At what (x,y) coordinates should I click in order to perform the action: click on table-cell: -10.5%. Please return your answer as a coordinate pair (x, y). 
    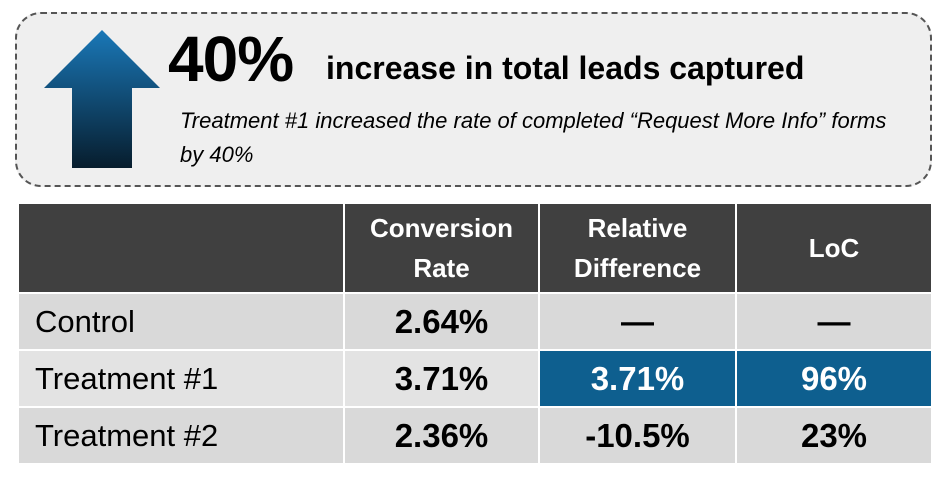
    Looking at the image, I should click on (637, 435).